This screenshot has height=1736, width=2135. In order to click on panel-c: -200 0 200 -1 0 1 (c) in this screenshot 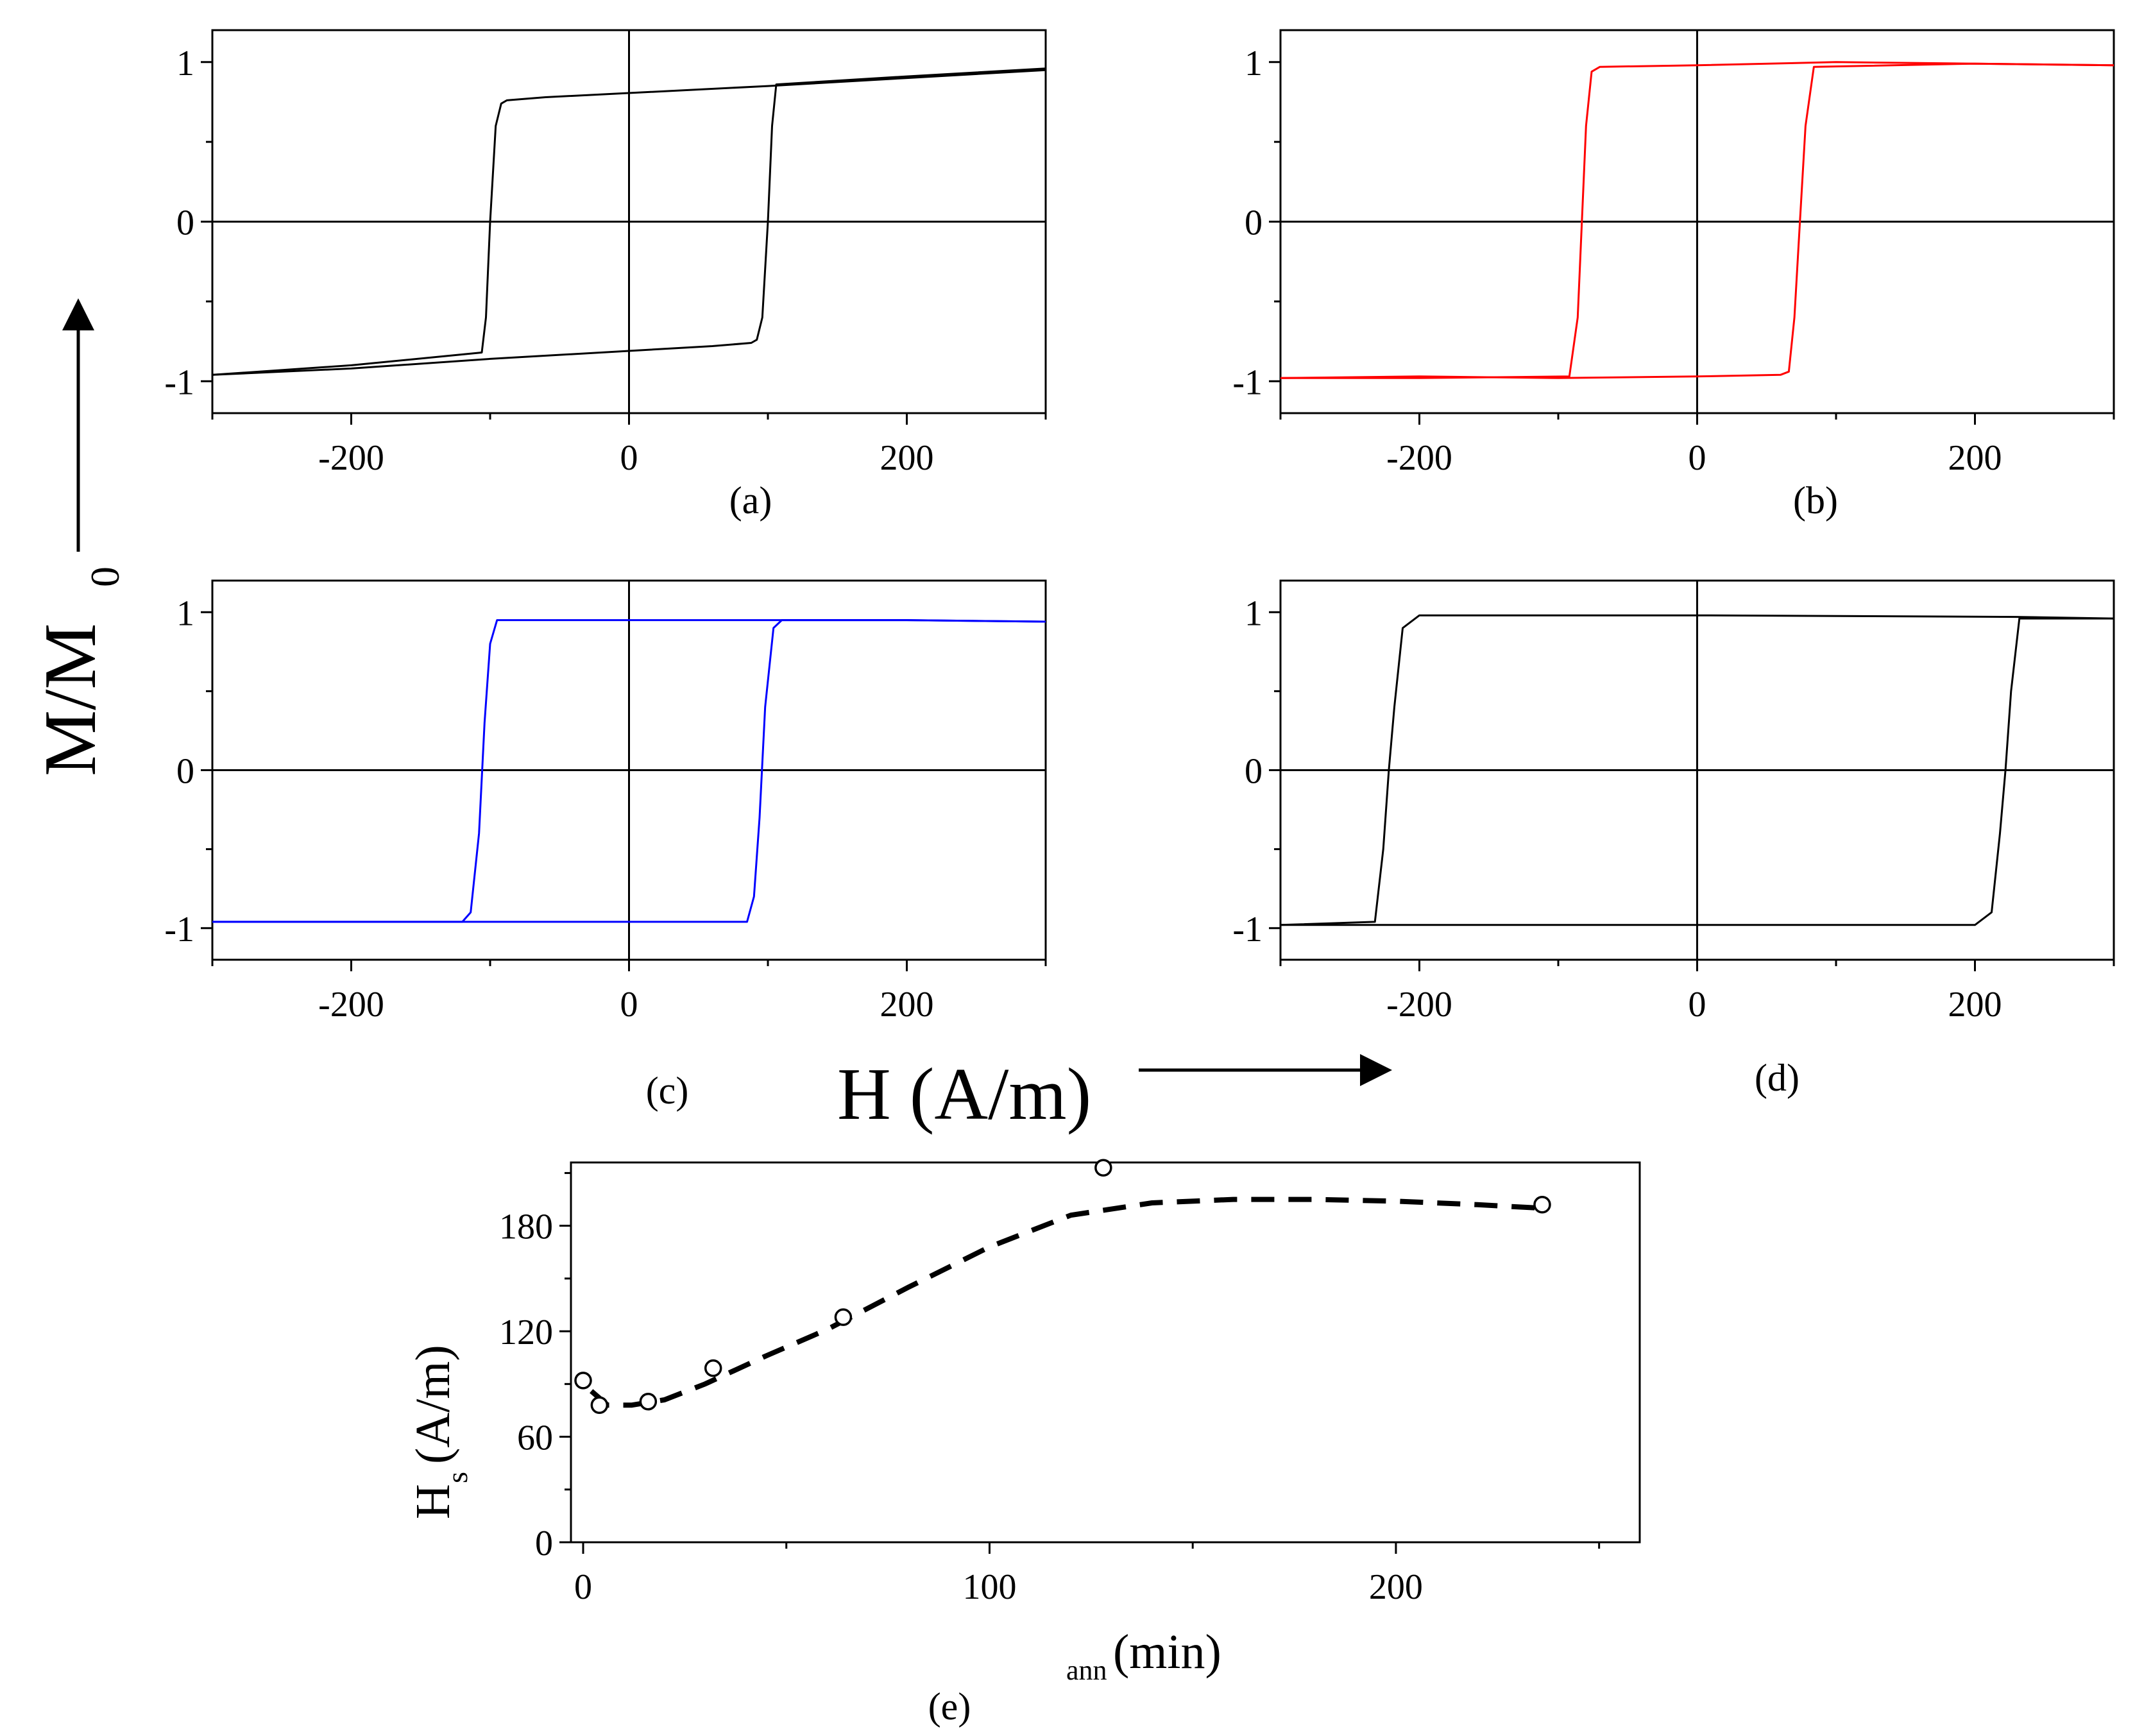, I will do `click(605, 845)`.